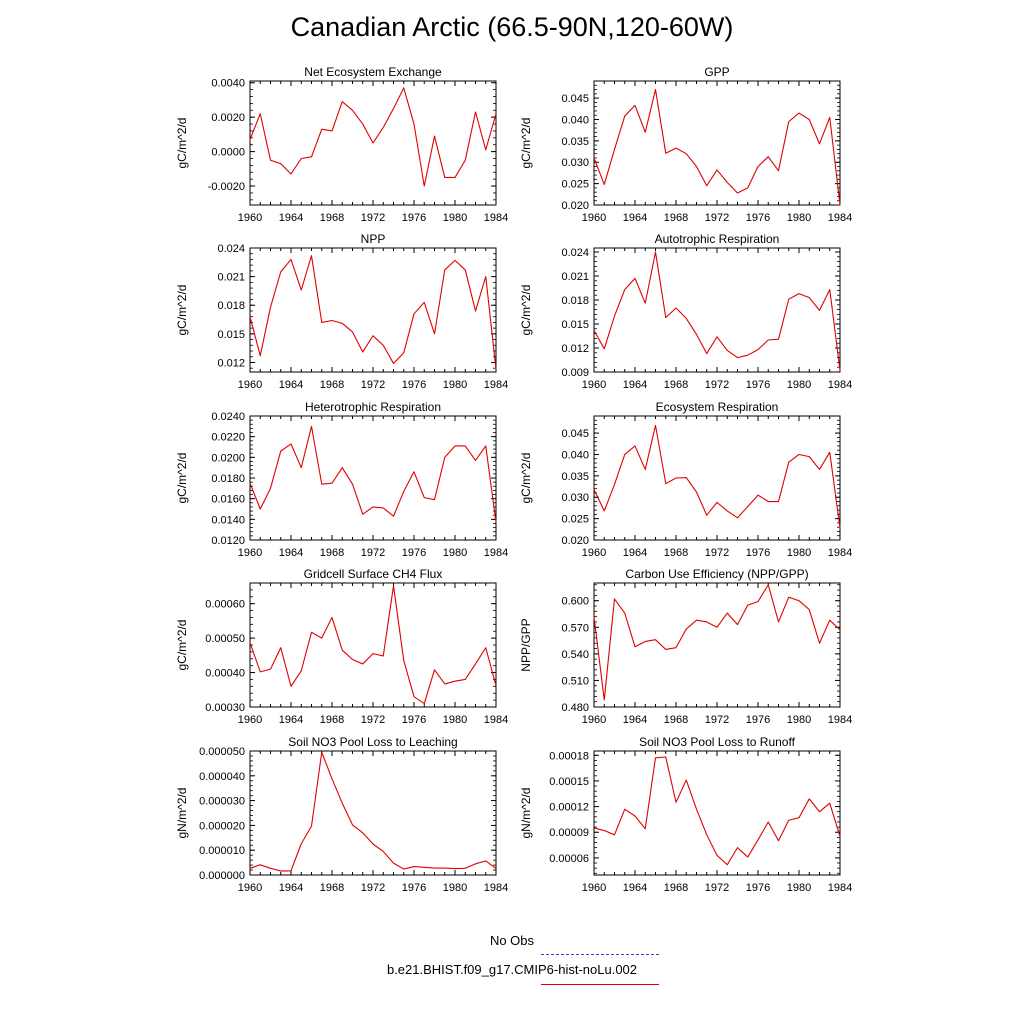  What do you see at coordinates (225, 708) in the screenshot?
I see `y-tick-label: 0.00030` at bounding box center [225, 708].